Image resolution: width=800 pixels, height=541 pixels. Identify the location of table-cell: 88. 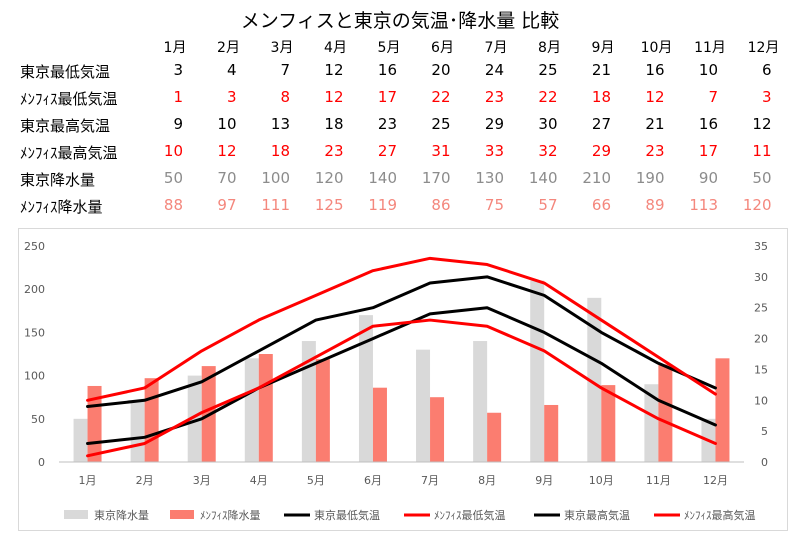
(173, 205).